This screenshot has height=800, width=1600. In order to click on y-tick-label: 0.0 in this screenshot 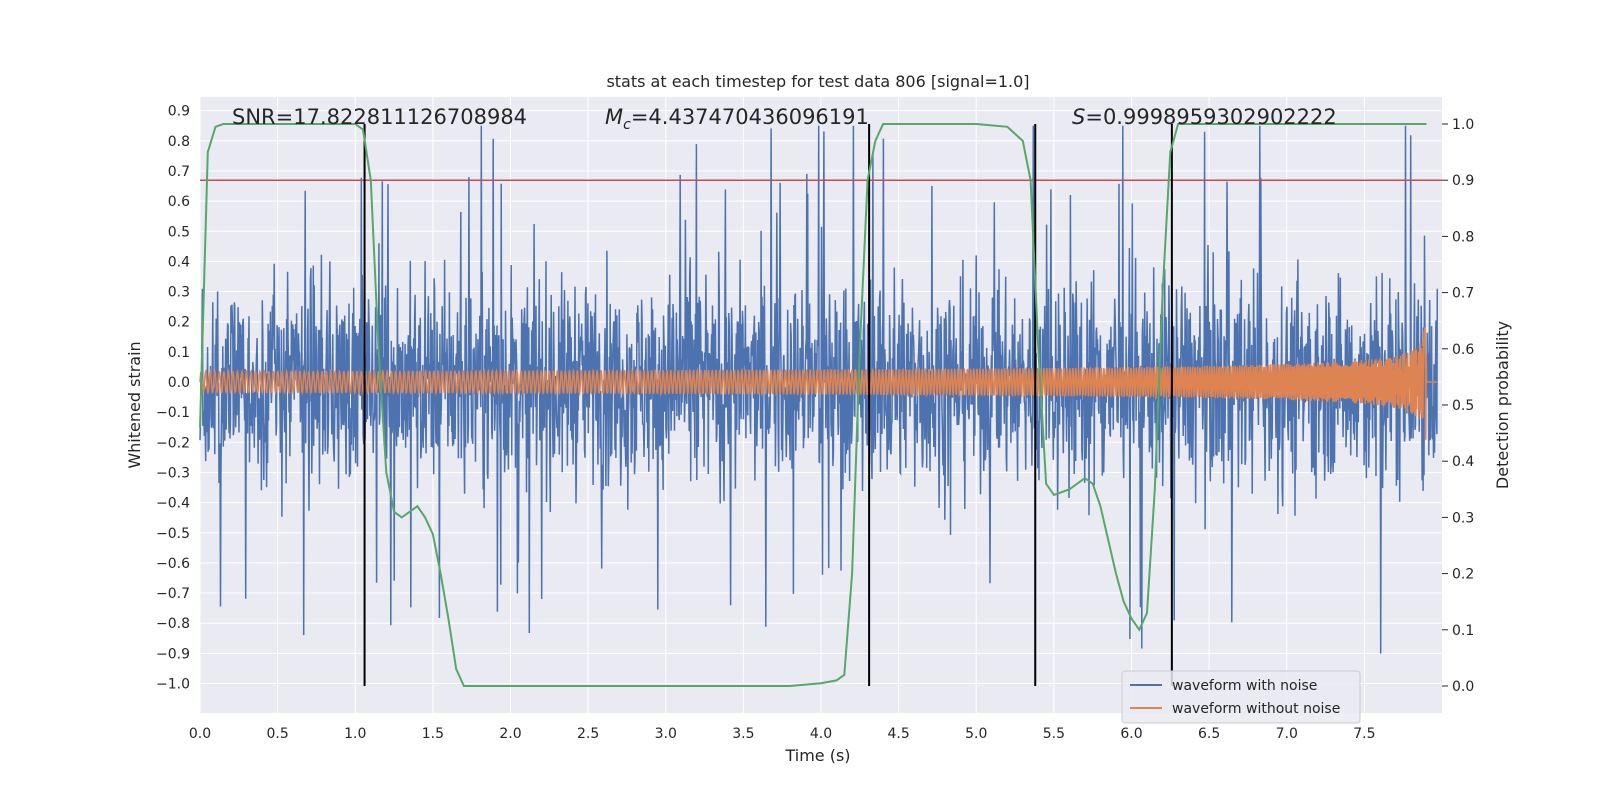, I will do `click(179, 383)`.